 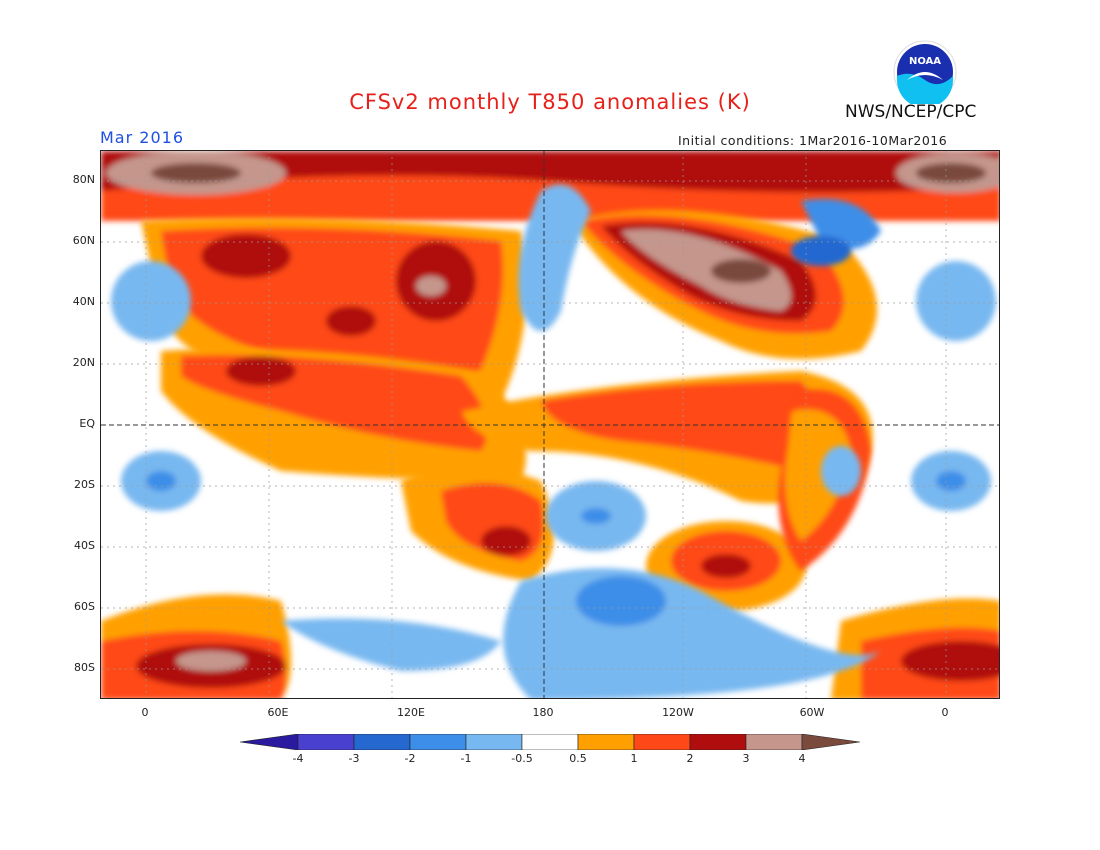 What do you see at coordinates (298, 758) in the screenshot?
I see `colorbar-tick-label: -4` at bounding box center [298, 758].